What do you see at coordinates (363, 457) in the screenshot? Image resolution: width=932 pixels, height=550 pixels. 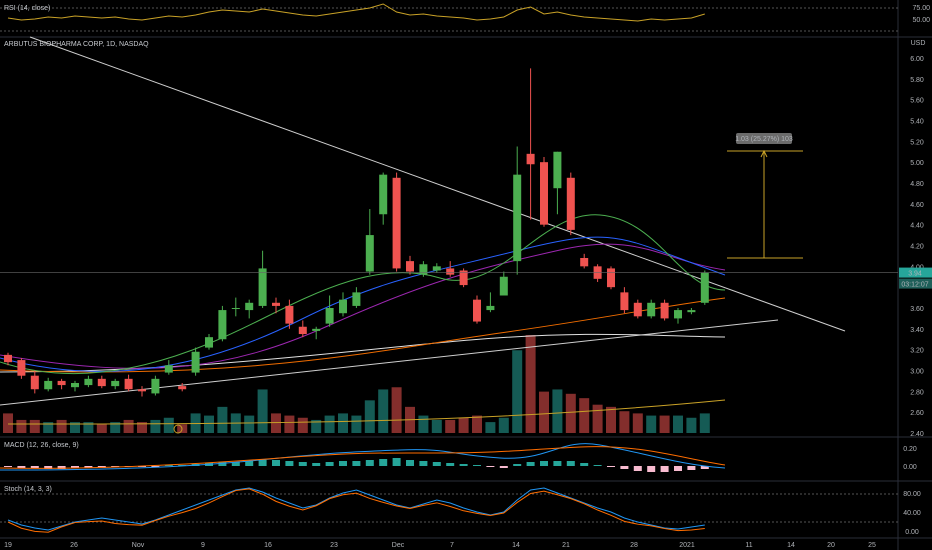 I see `signal-line` at bounding box center [363, 457].